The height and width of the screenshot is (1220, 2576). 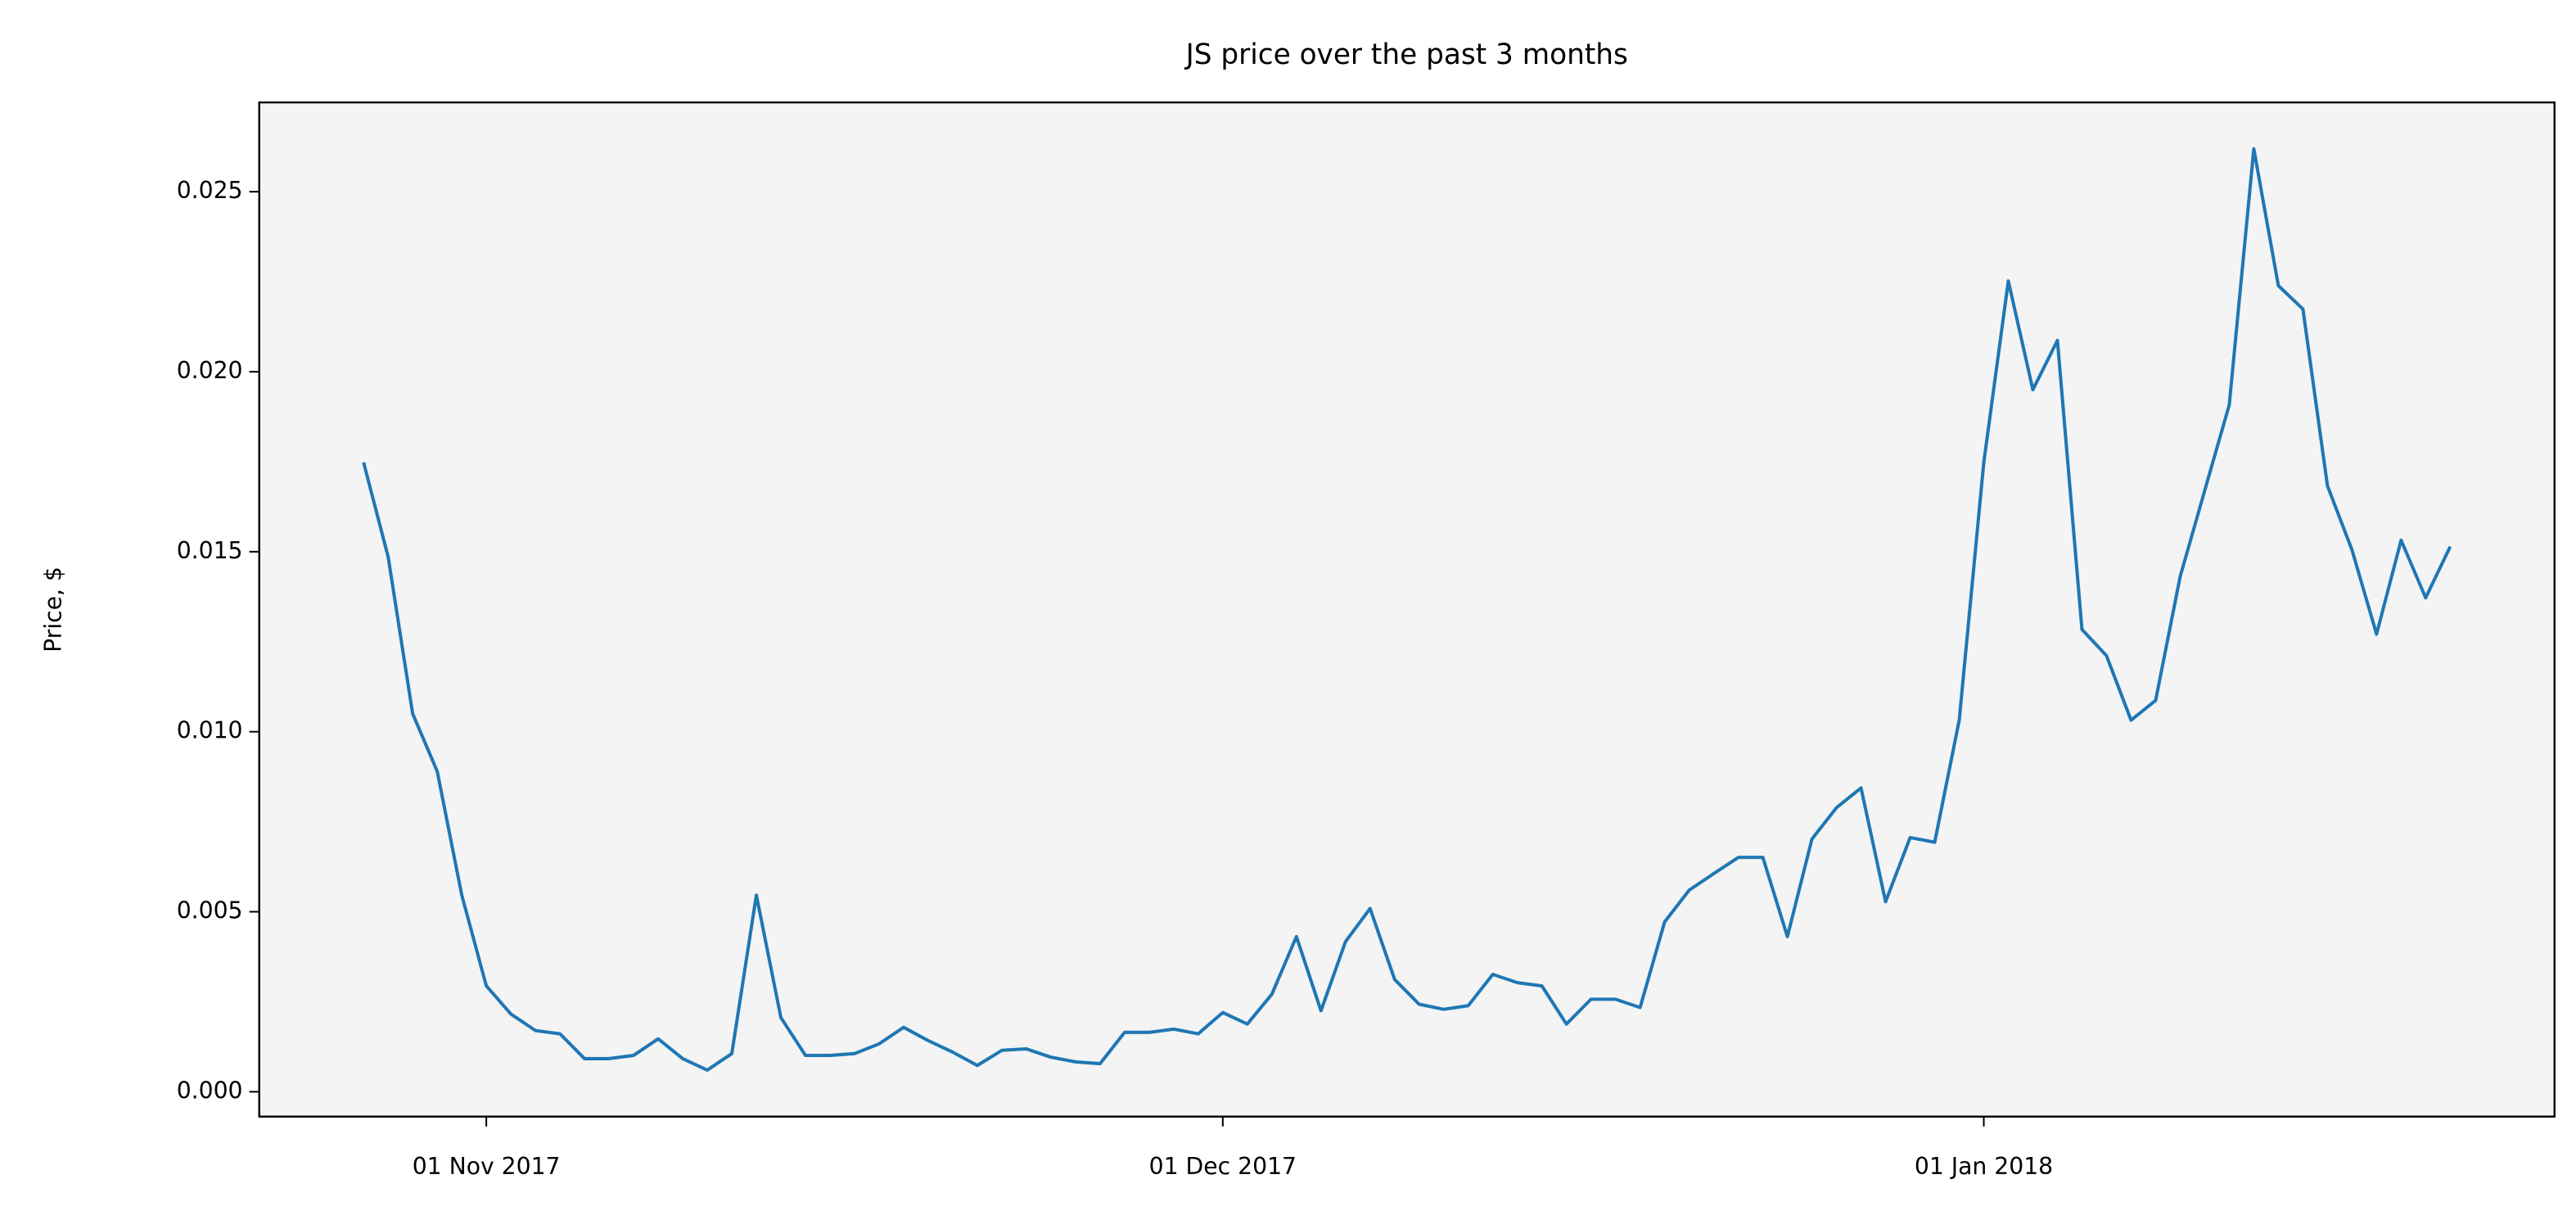 I want to click on x-tick-label: 01 Jan 2018, so click(x=1984, y=1166).